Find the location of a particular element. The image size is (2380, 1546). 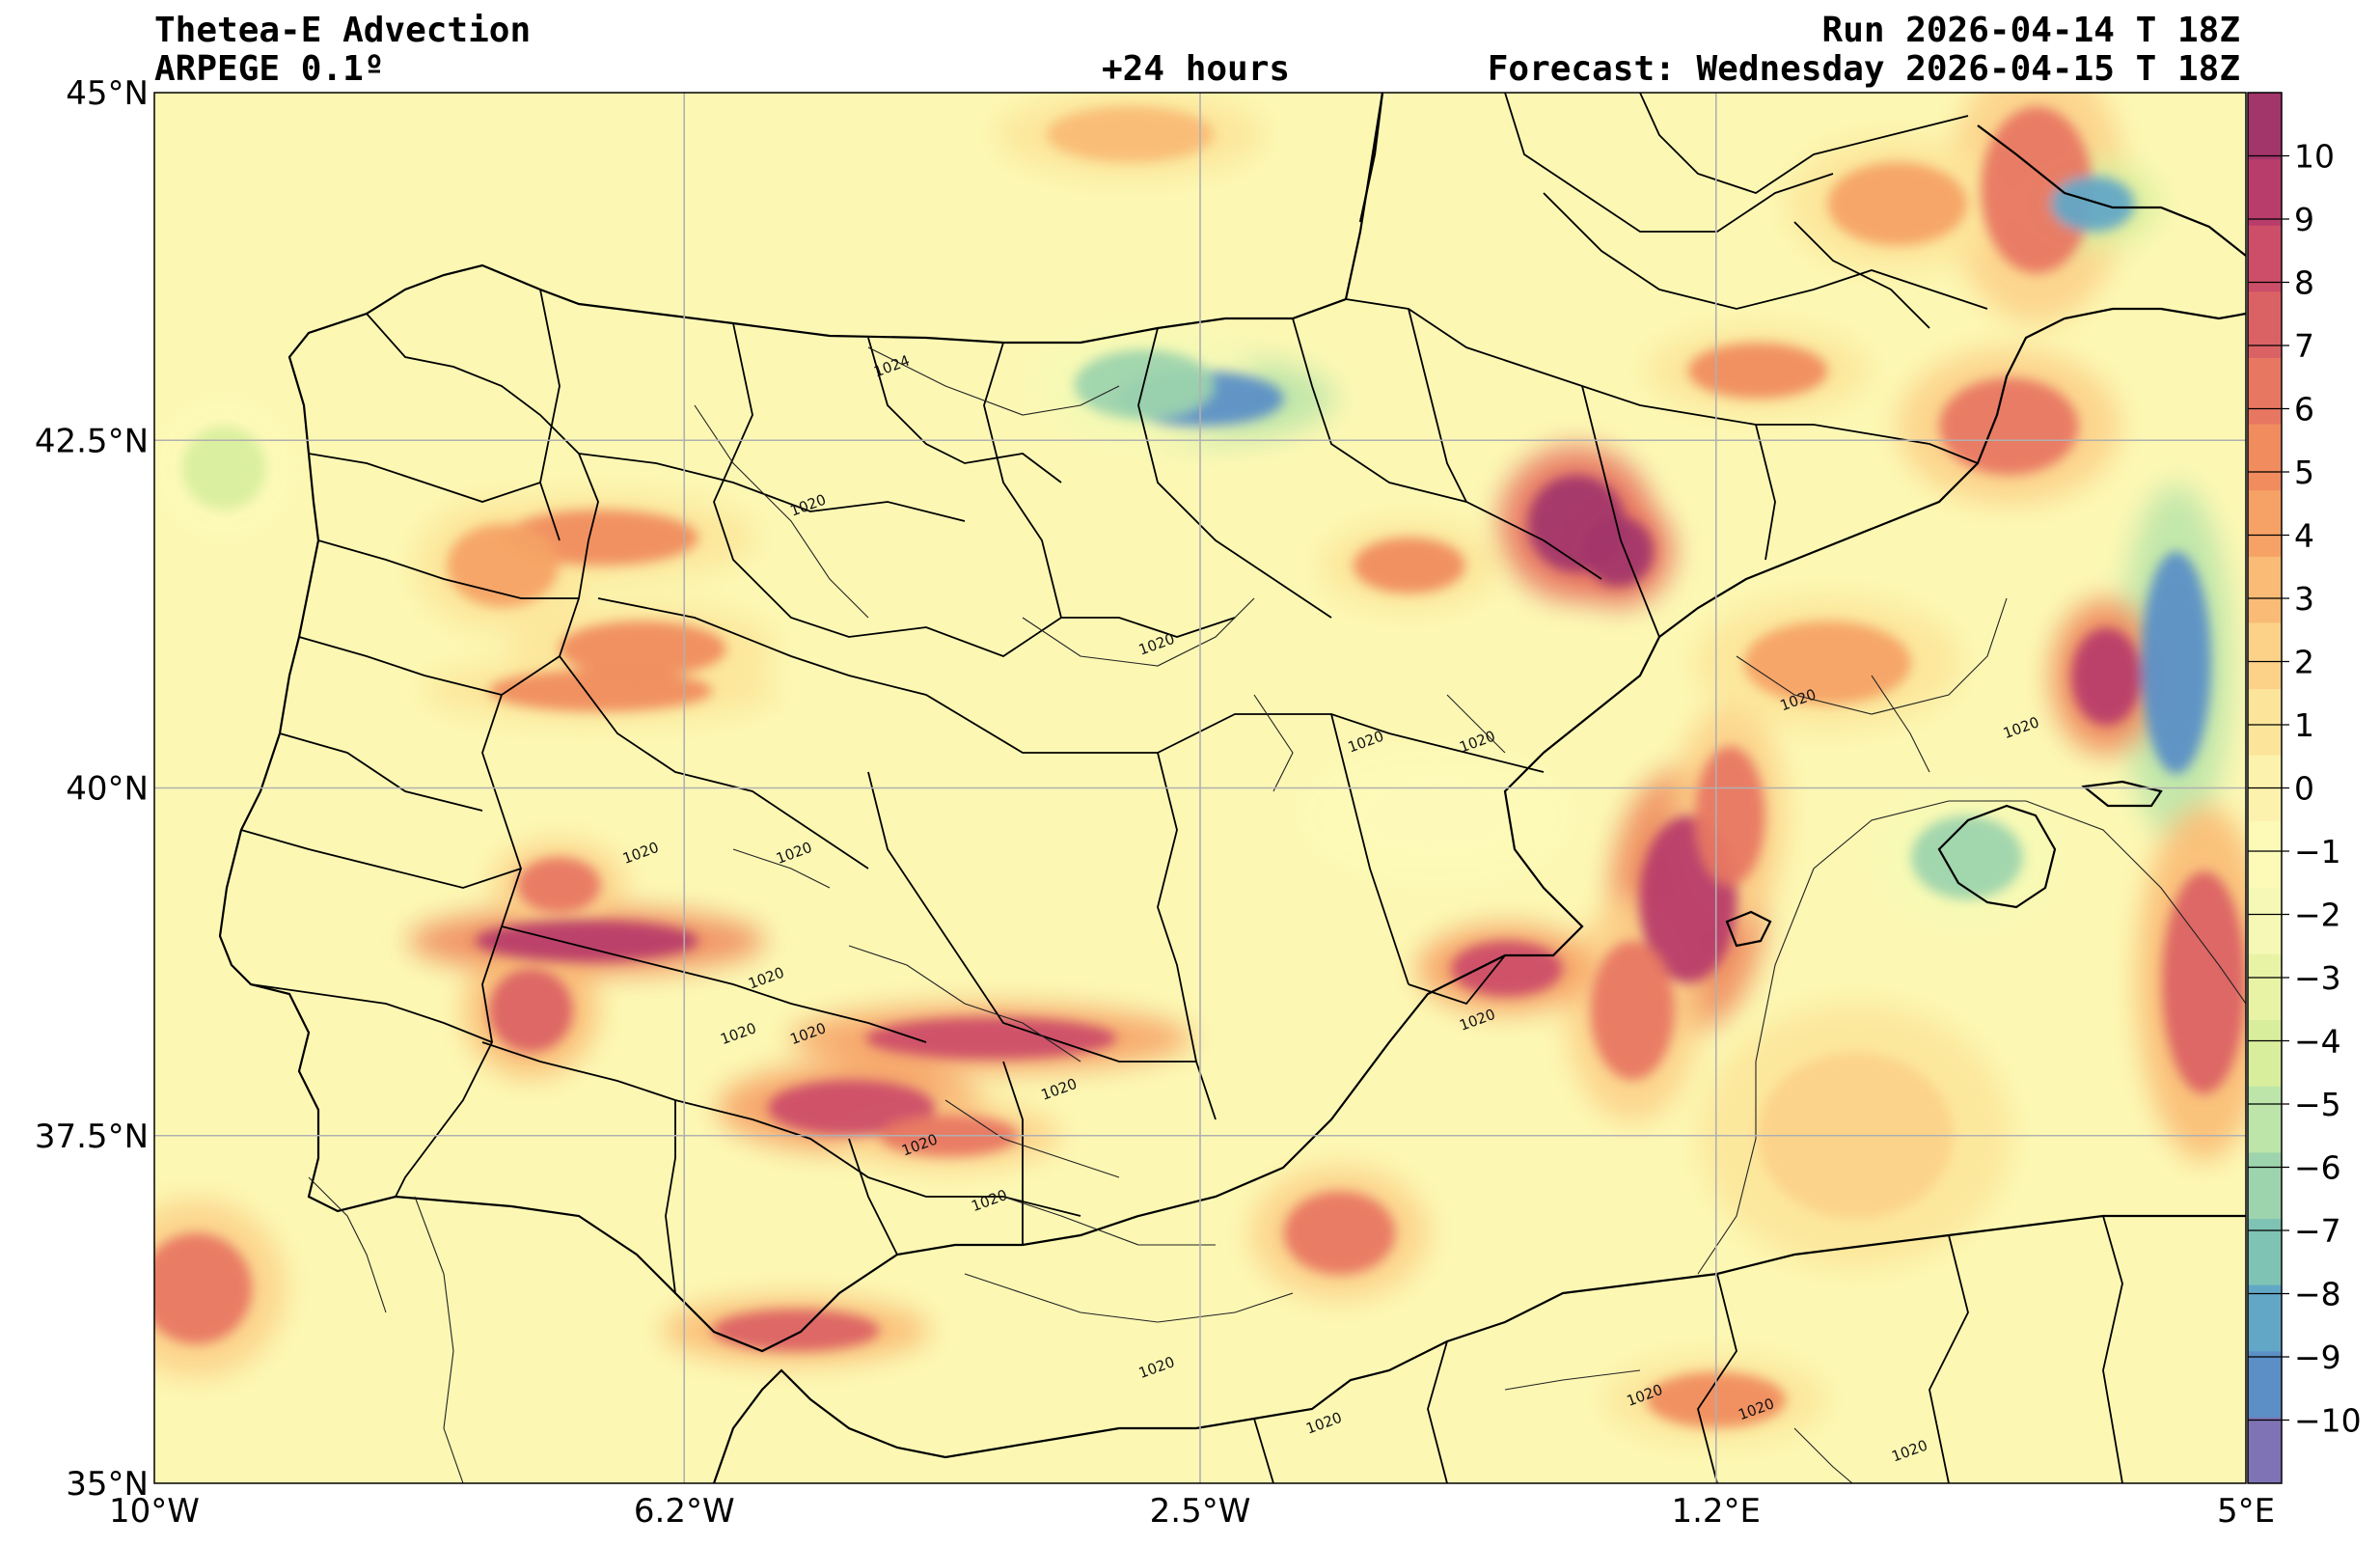

colorbar-tick-label: 1 is located at coordinates (2304, 725).